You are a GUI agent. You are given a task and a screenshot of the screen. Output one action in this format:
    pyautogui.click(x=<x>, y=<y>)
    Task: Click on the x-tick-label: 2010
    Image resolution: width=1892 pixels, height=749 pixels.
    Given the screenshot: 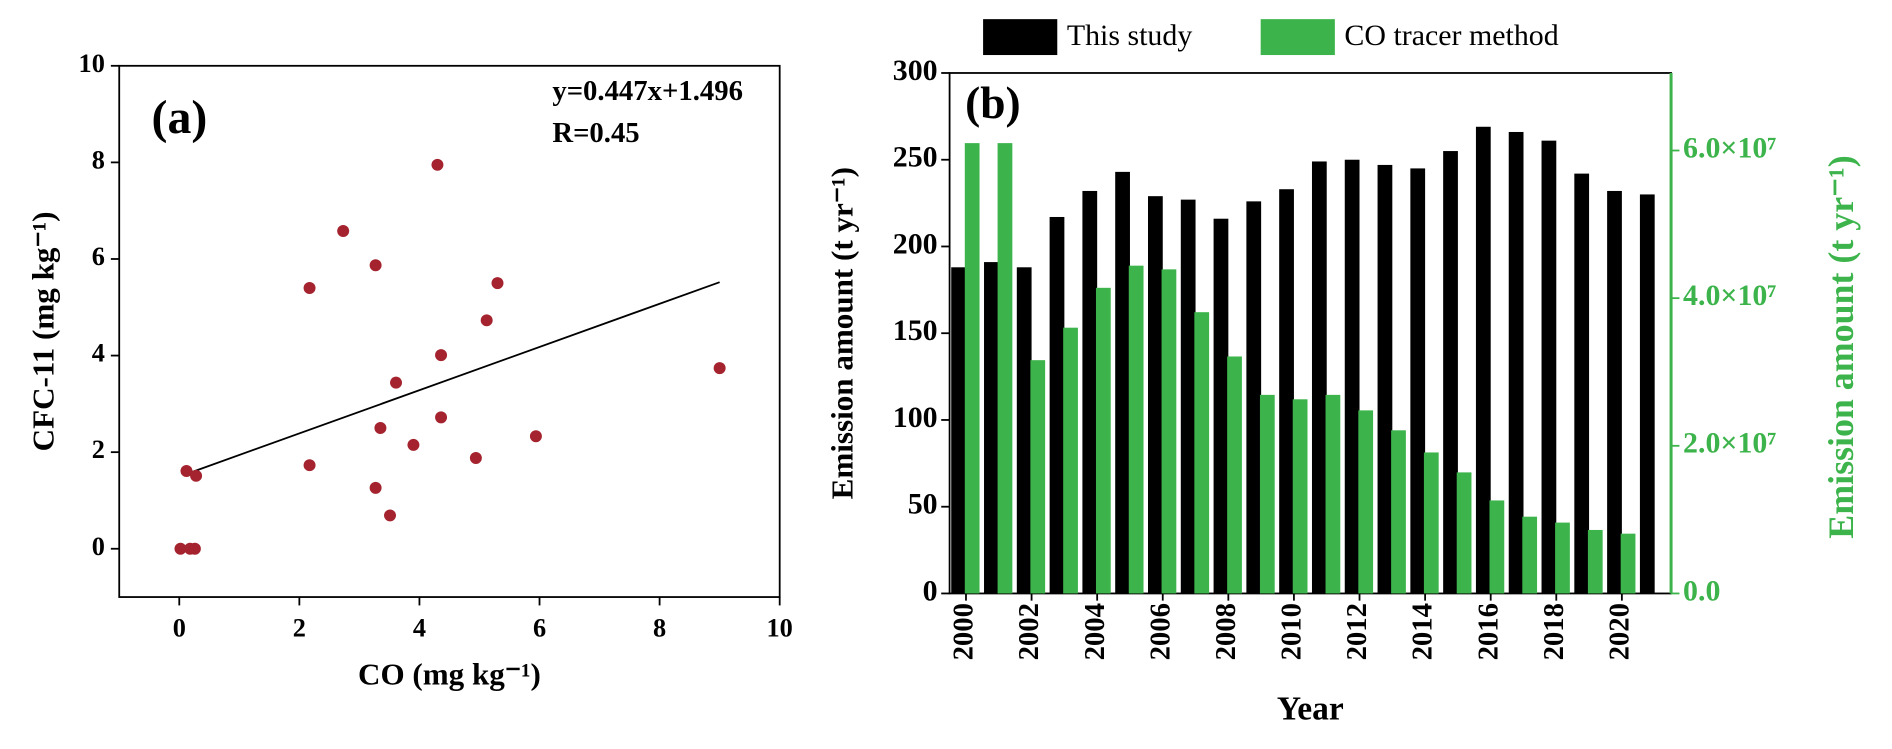 What is the action you would take?
    pyautogui.click(x=1292, y=631)
    